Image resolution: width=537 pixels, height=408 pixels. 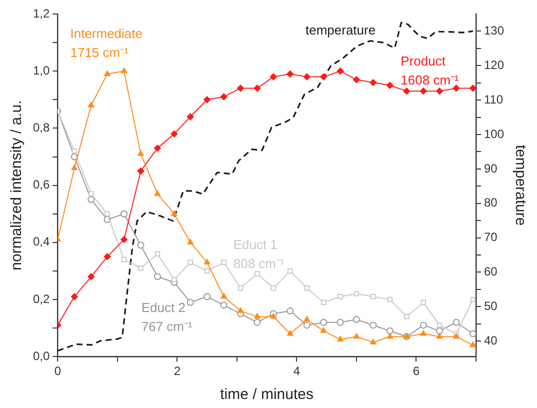 I want to click on x-tick-label: 4, so click(x=296, y=371).